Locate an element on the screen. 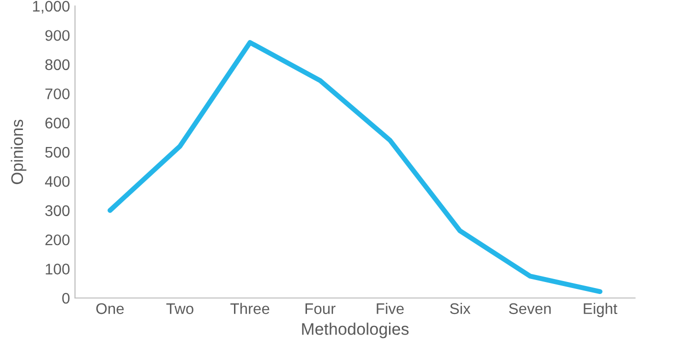 This screenshot has height=350, width=700. x-axis-title: Methodologies is located at coordinates (355, 330).